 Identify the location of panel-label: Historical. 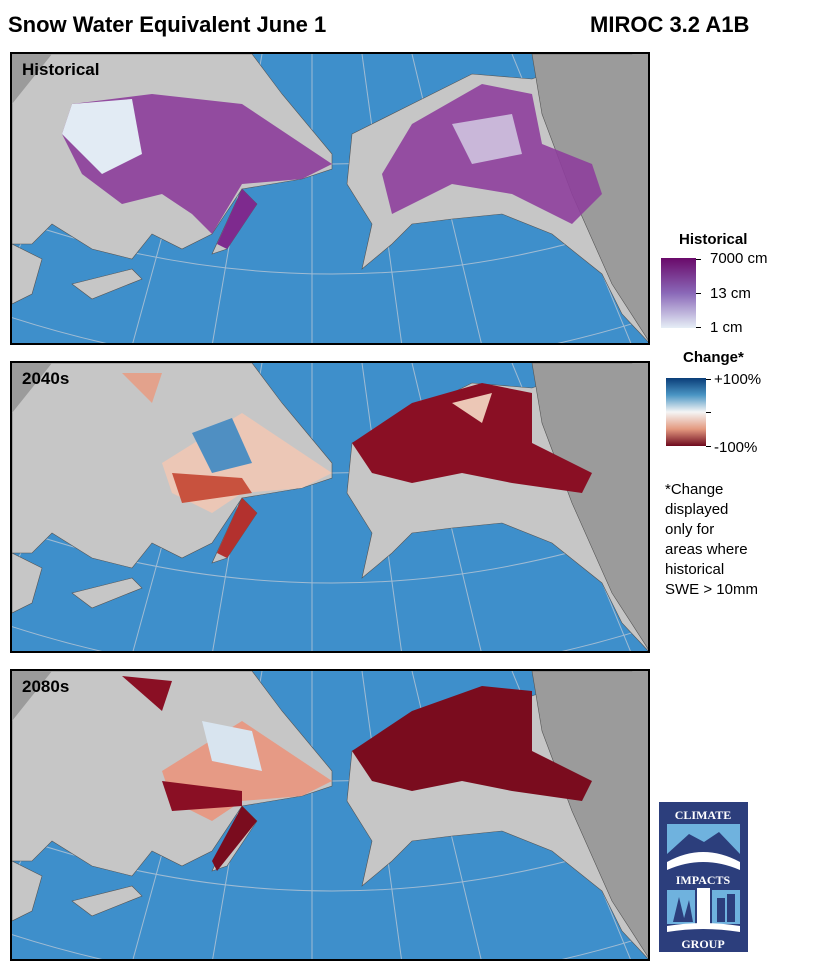
(61, 69).